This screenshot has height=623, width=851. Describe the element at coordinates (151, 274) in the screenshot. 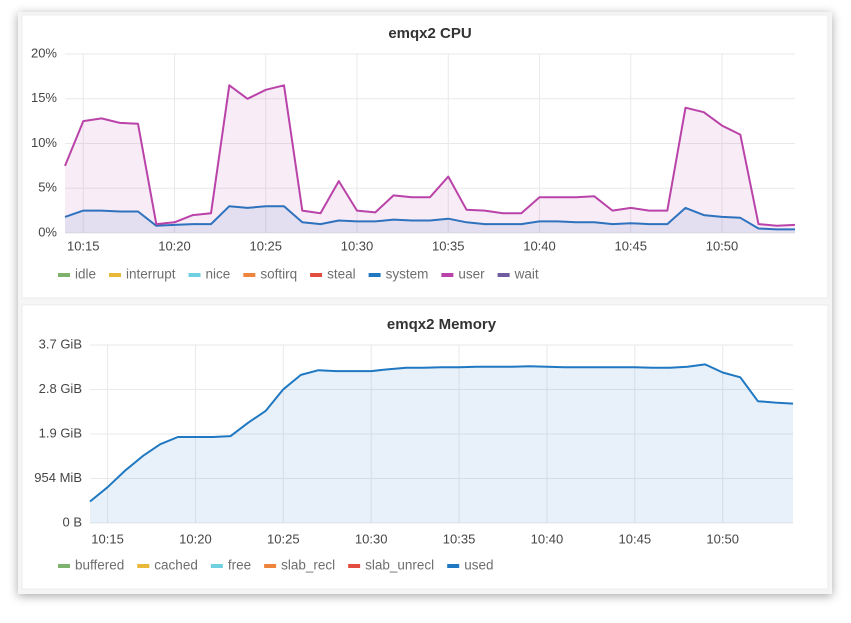

I see `legend-label: interrupt` at that location.